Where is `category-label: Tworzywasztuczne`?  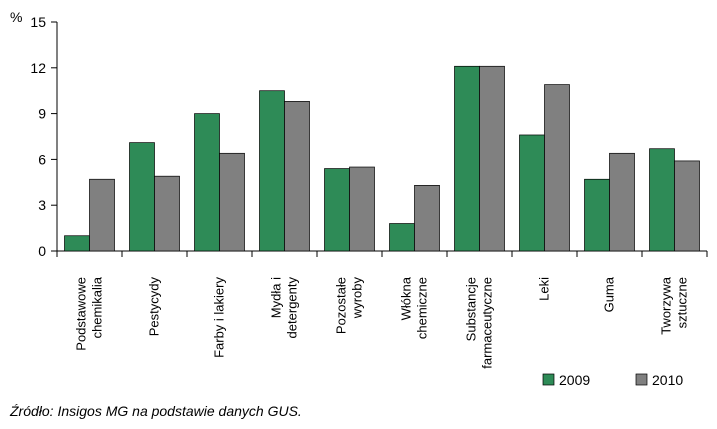
category-label: Tworzywasztuczne is located at coordinates (674, 305).